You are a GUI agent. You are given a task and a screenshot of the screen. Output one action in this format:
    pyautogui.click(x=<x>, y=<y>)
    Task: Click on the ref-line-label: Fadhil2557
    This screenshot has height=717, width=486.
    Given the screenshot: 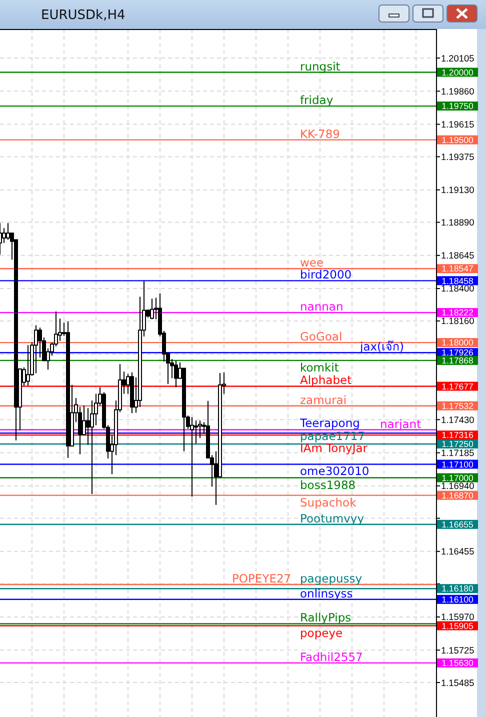 What is the action you would take?
    pyautogui.click(x=331, y=657)
    